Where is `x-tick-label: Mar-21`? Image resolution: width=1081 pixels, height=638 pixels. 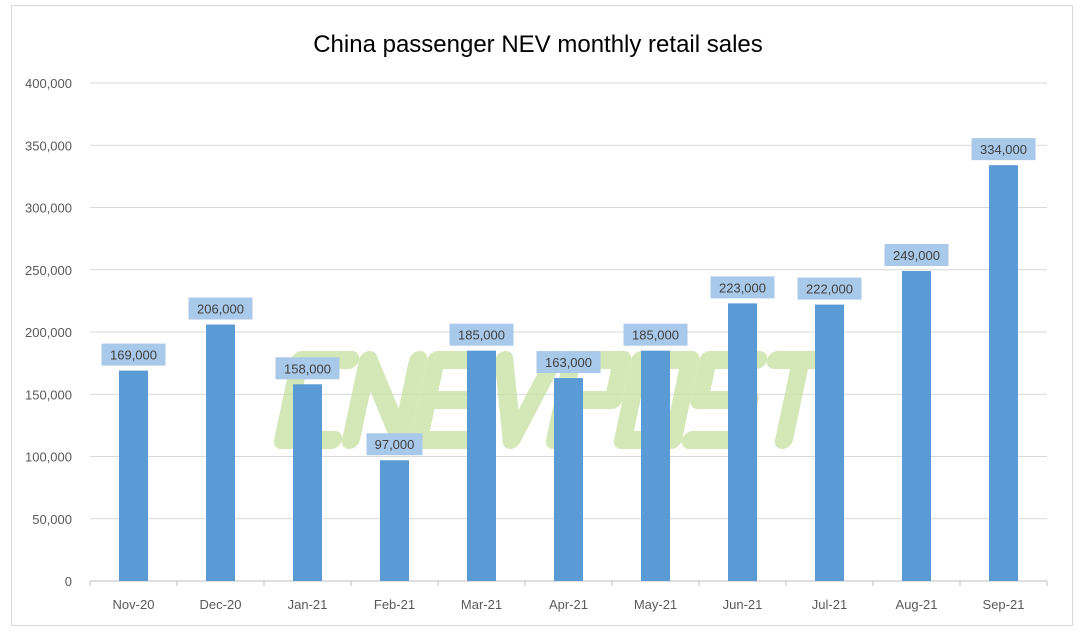
x-tick-label: Mar-21 is located at coordinates (481, 604).